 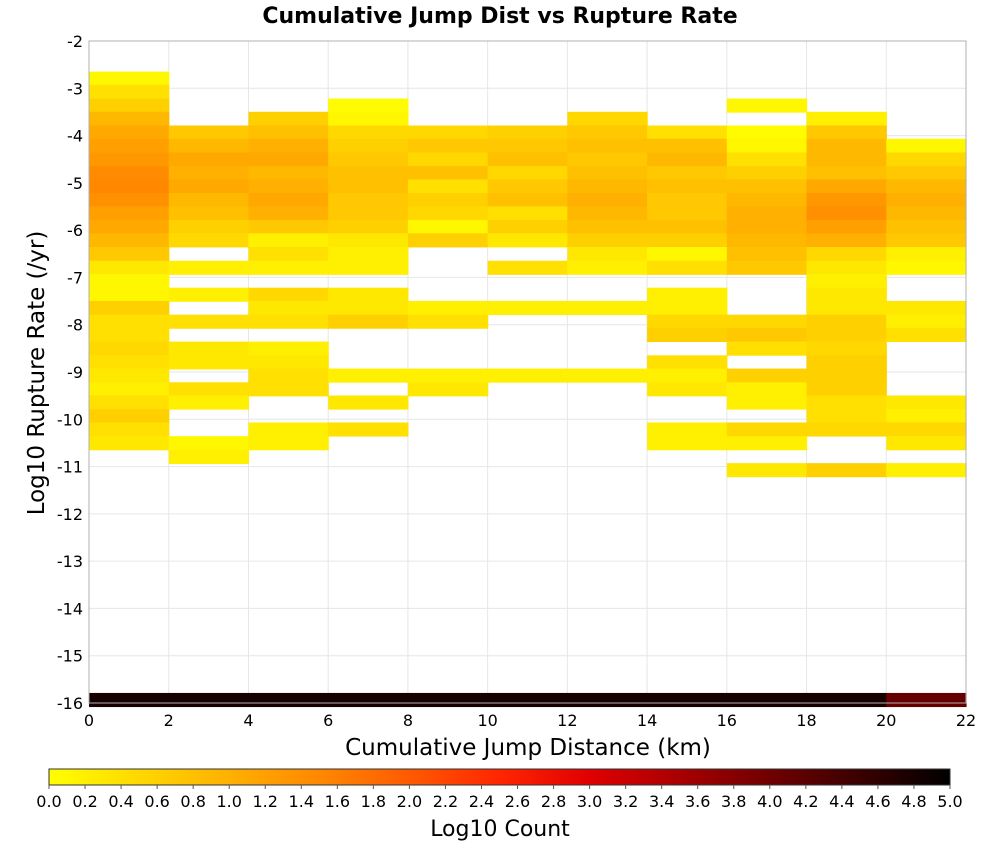 What do you see at coordinates (500, 829) in the screenshot?
I see `colorbar-label: Log10 Count` at bounding box center [500, 829].